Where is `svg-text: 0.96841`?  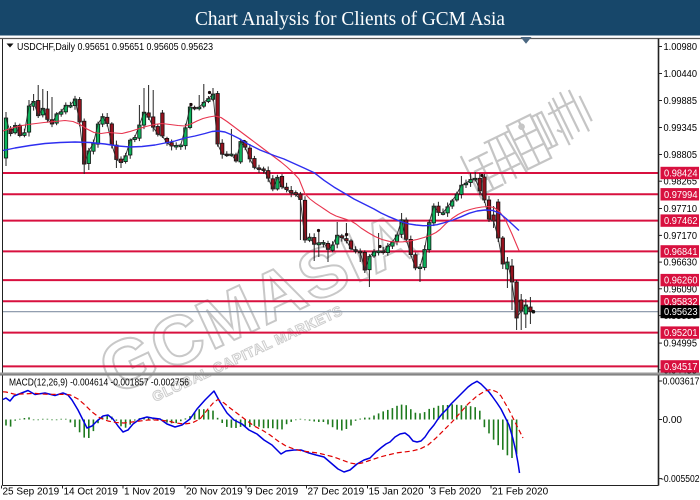 svg-text: 0.96841 is located at coordinates (681, 252).